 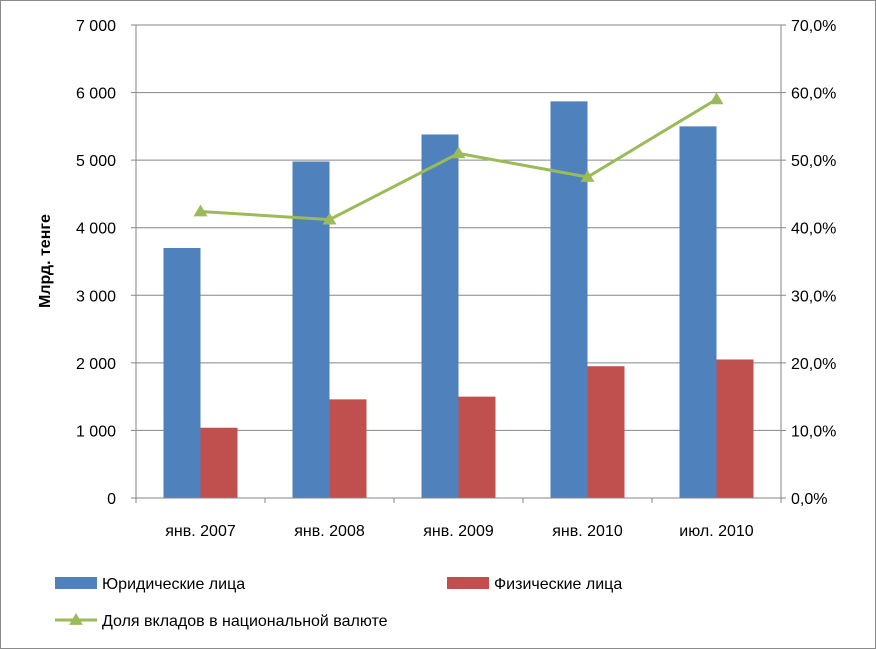 What do you see at coordinates (813, 364) in the screenshot?
I see `right-tick-label: 20,0%` at bounding box center [813, 364].